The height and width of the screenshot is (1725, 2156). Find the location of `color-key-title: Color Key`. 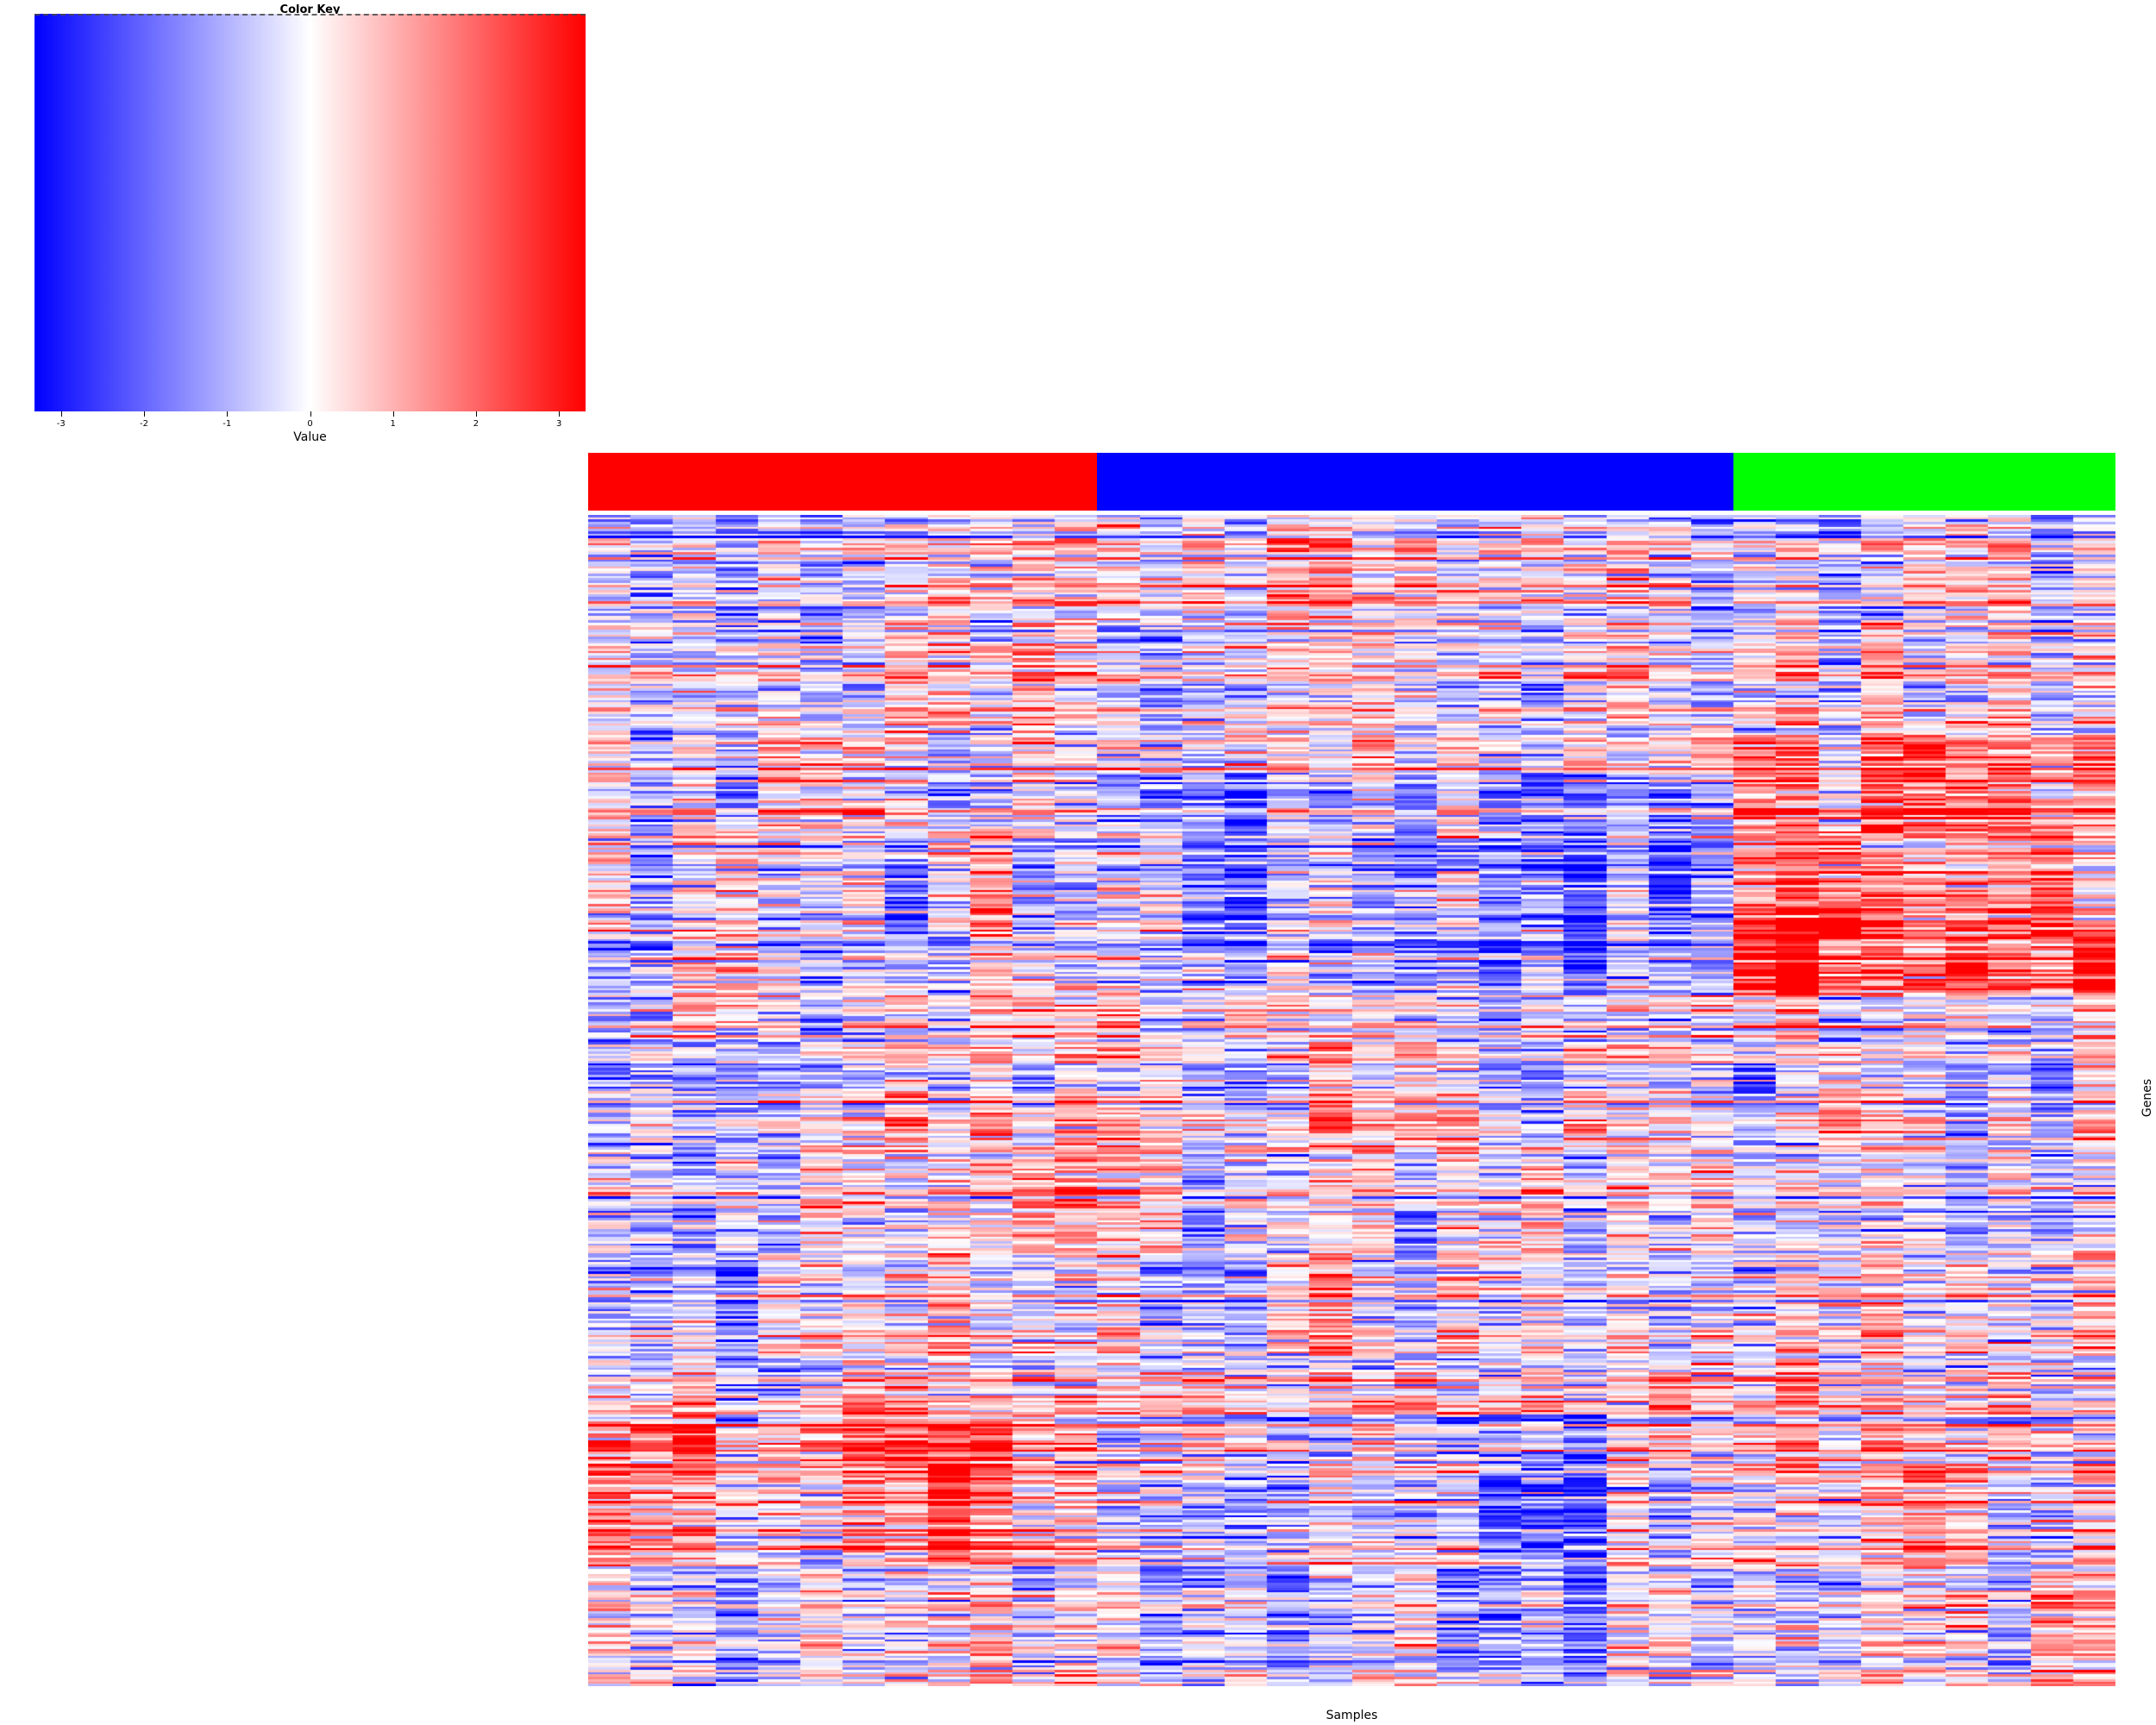

color-key-title: Color Key is located at coordinates (310, 10).